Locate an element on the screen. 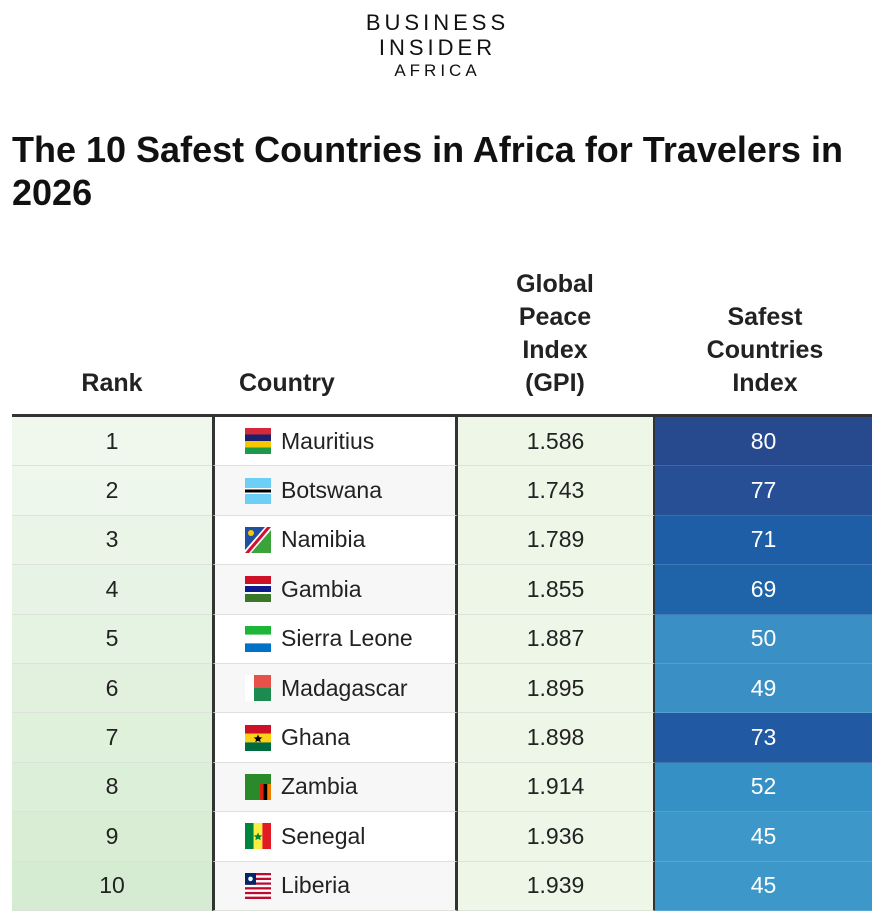  header-gpi: Global Peace Index (GPI) is located at coordinates (555, 333).